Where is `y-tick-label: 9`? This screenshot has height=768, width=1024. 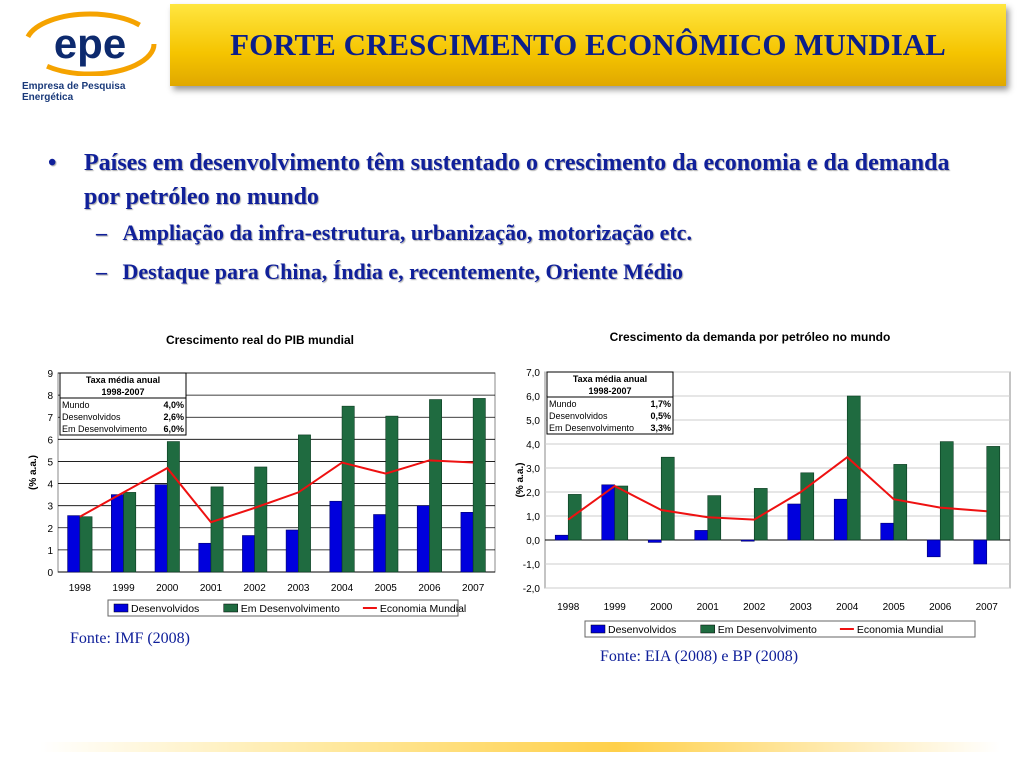
y-tick-label: 9 is located at coordinates (50, 374).